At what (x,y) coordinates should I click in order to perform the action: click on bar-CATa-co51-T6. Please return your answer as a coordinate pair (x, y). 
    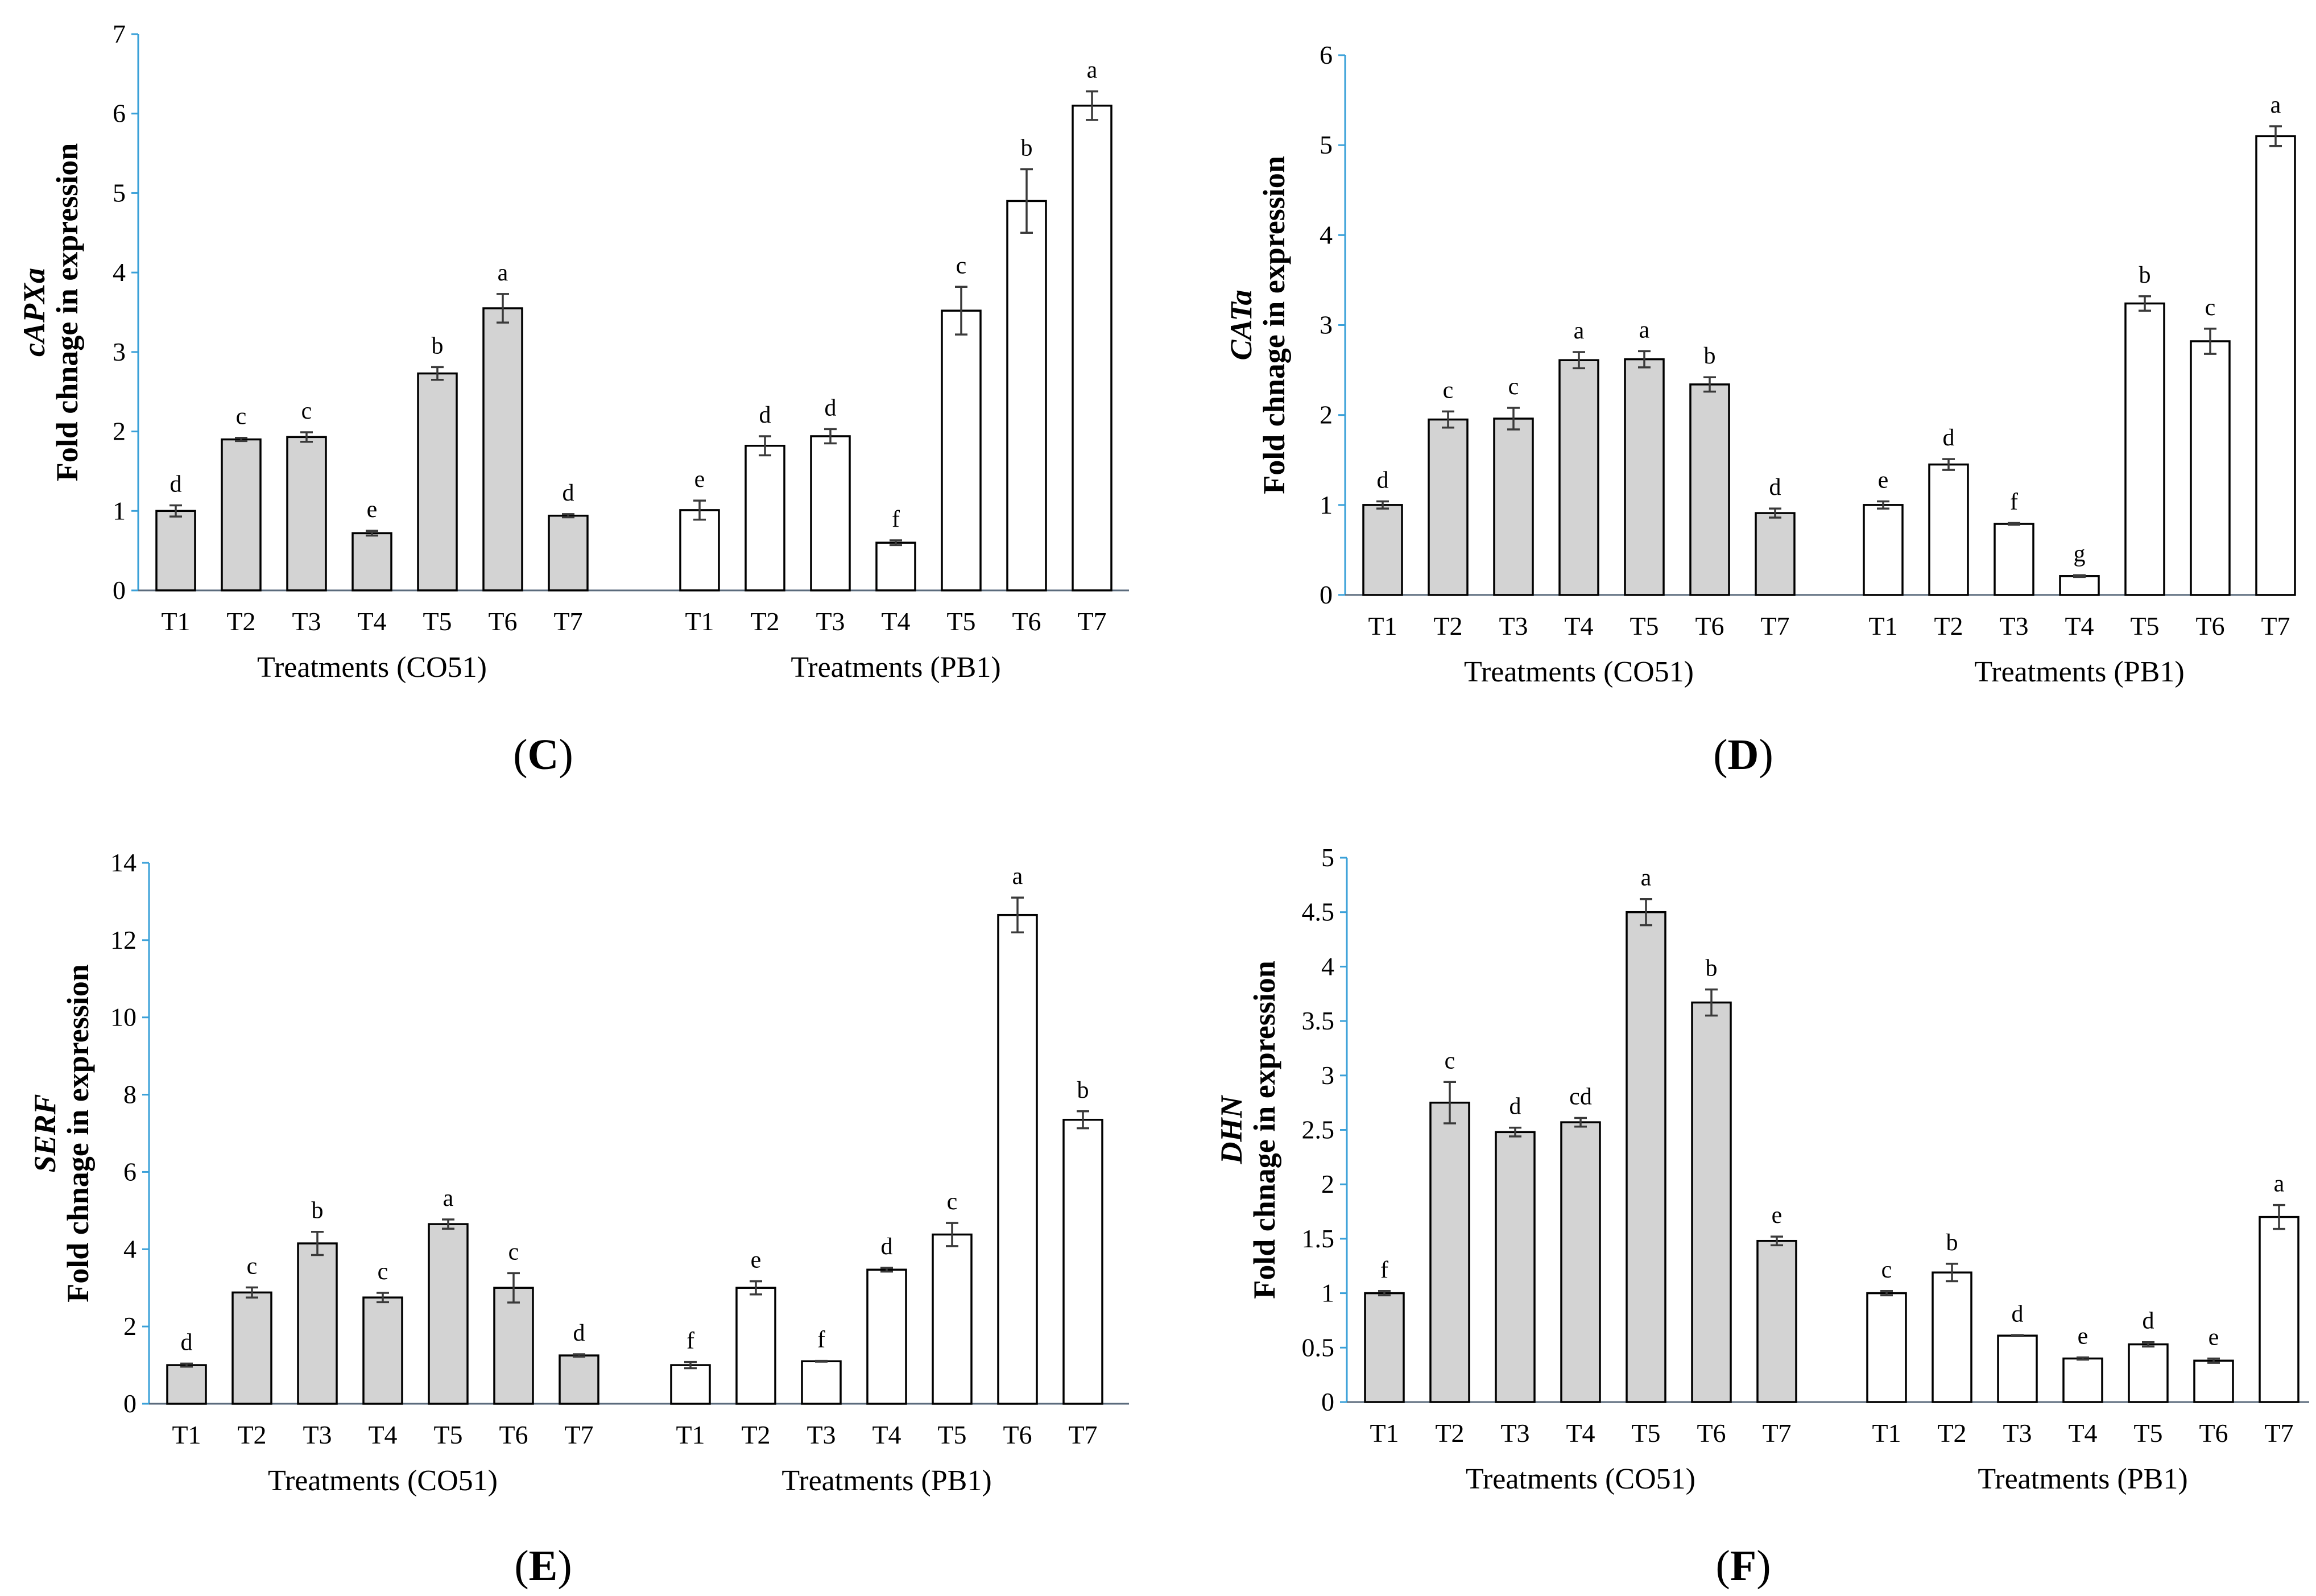
    Looking at the image, I should click on (1710, 490).